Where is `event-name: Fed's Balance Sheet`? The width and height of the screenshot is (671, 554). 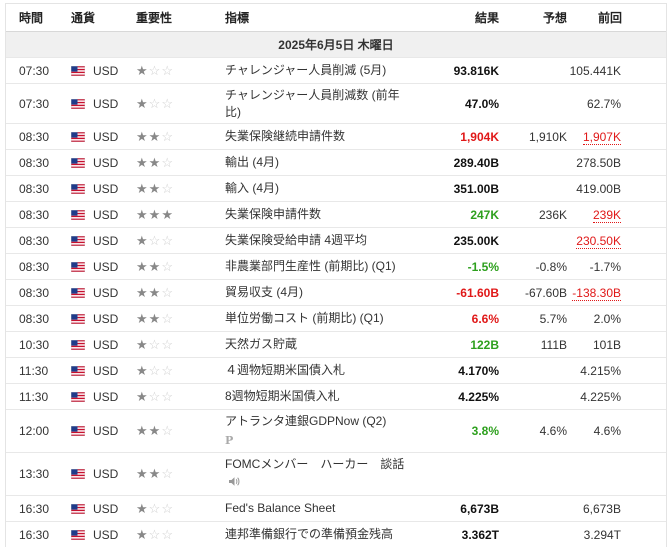 event-name: Fed's Balance Sheet is located at coordinates (280, 508).